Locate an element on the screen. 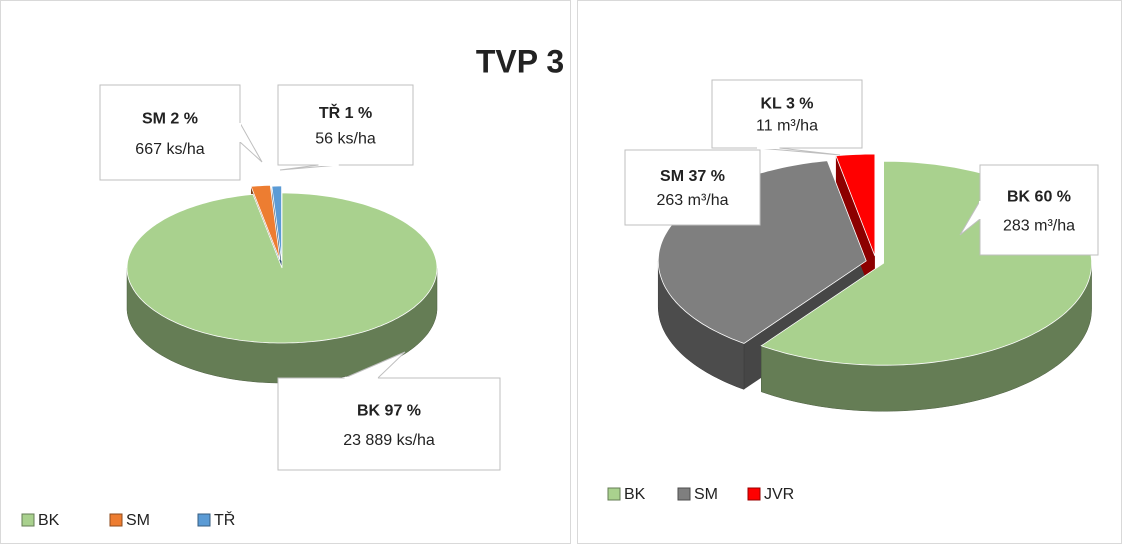 This screenshot has height=544, width=1122. data-label: TŘ 1 % is located at coordinates (345, 112).